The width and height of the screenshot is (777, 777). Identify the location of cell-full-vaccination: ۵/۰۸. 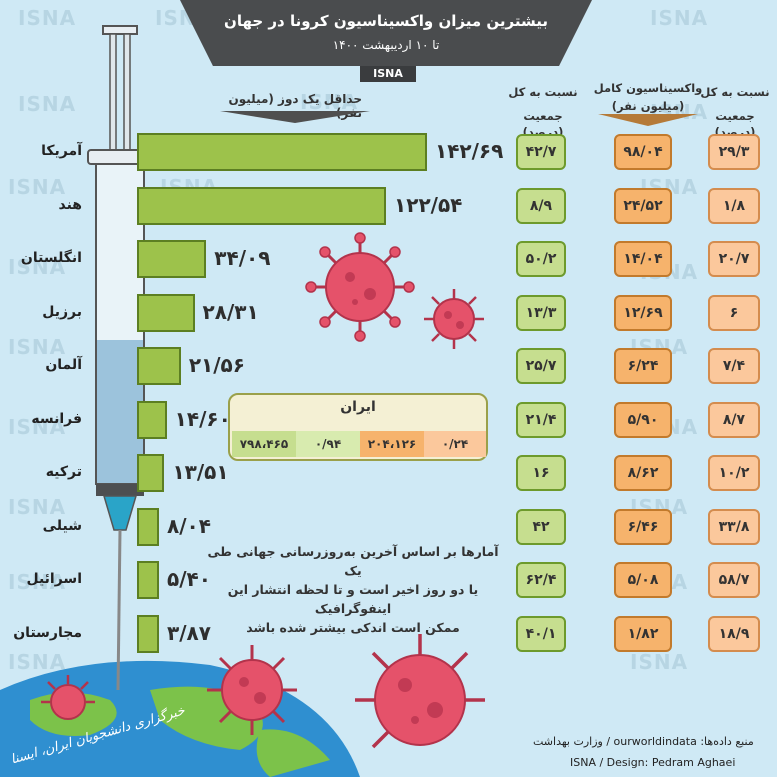
(643, 580).